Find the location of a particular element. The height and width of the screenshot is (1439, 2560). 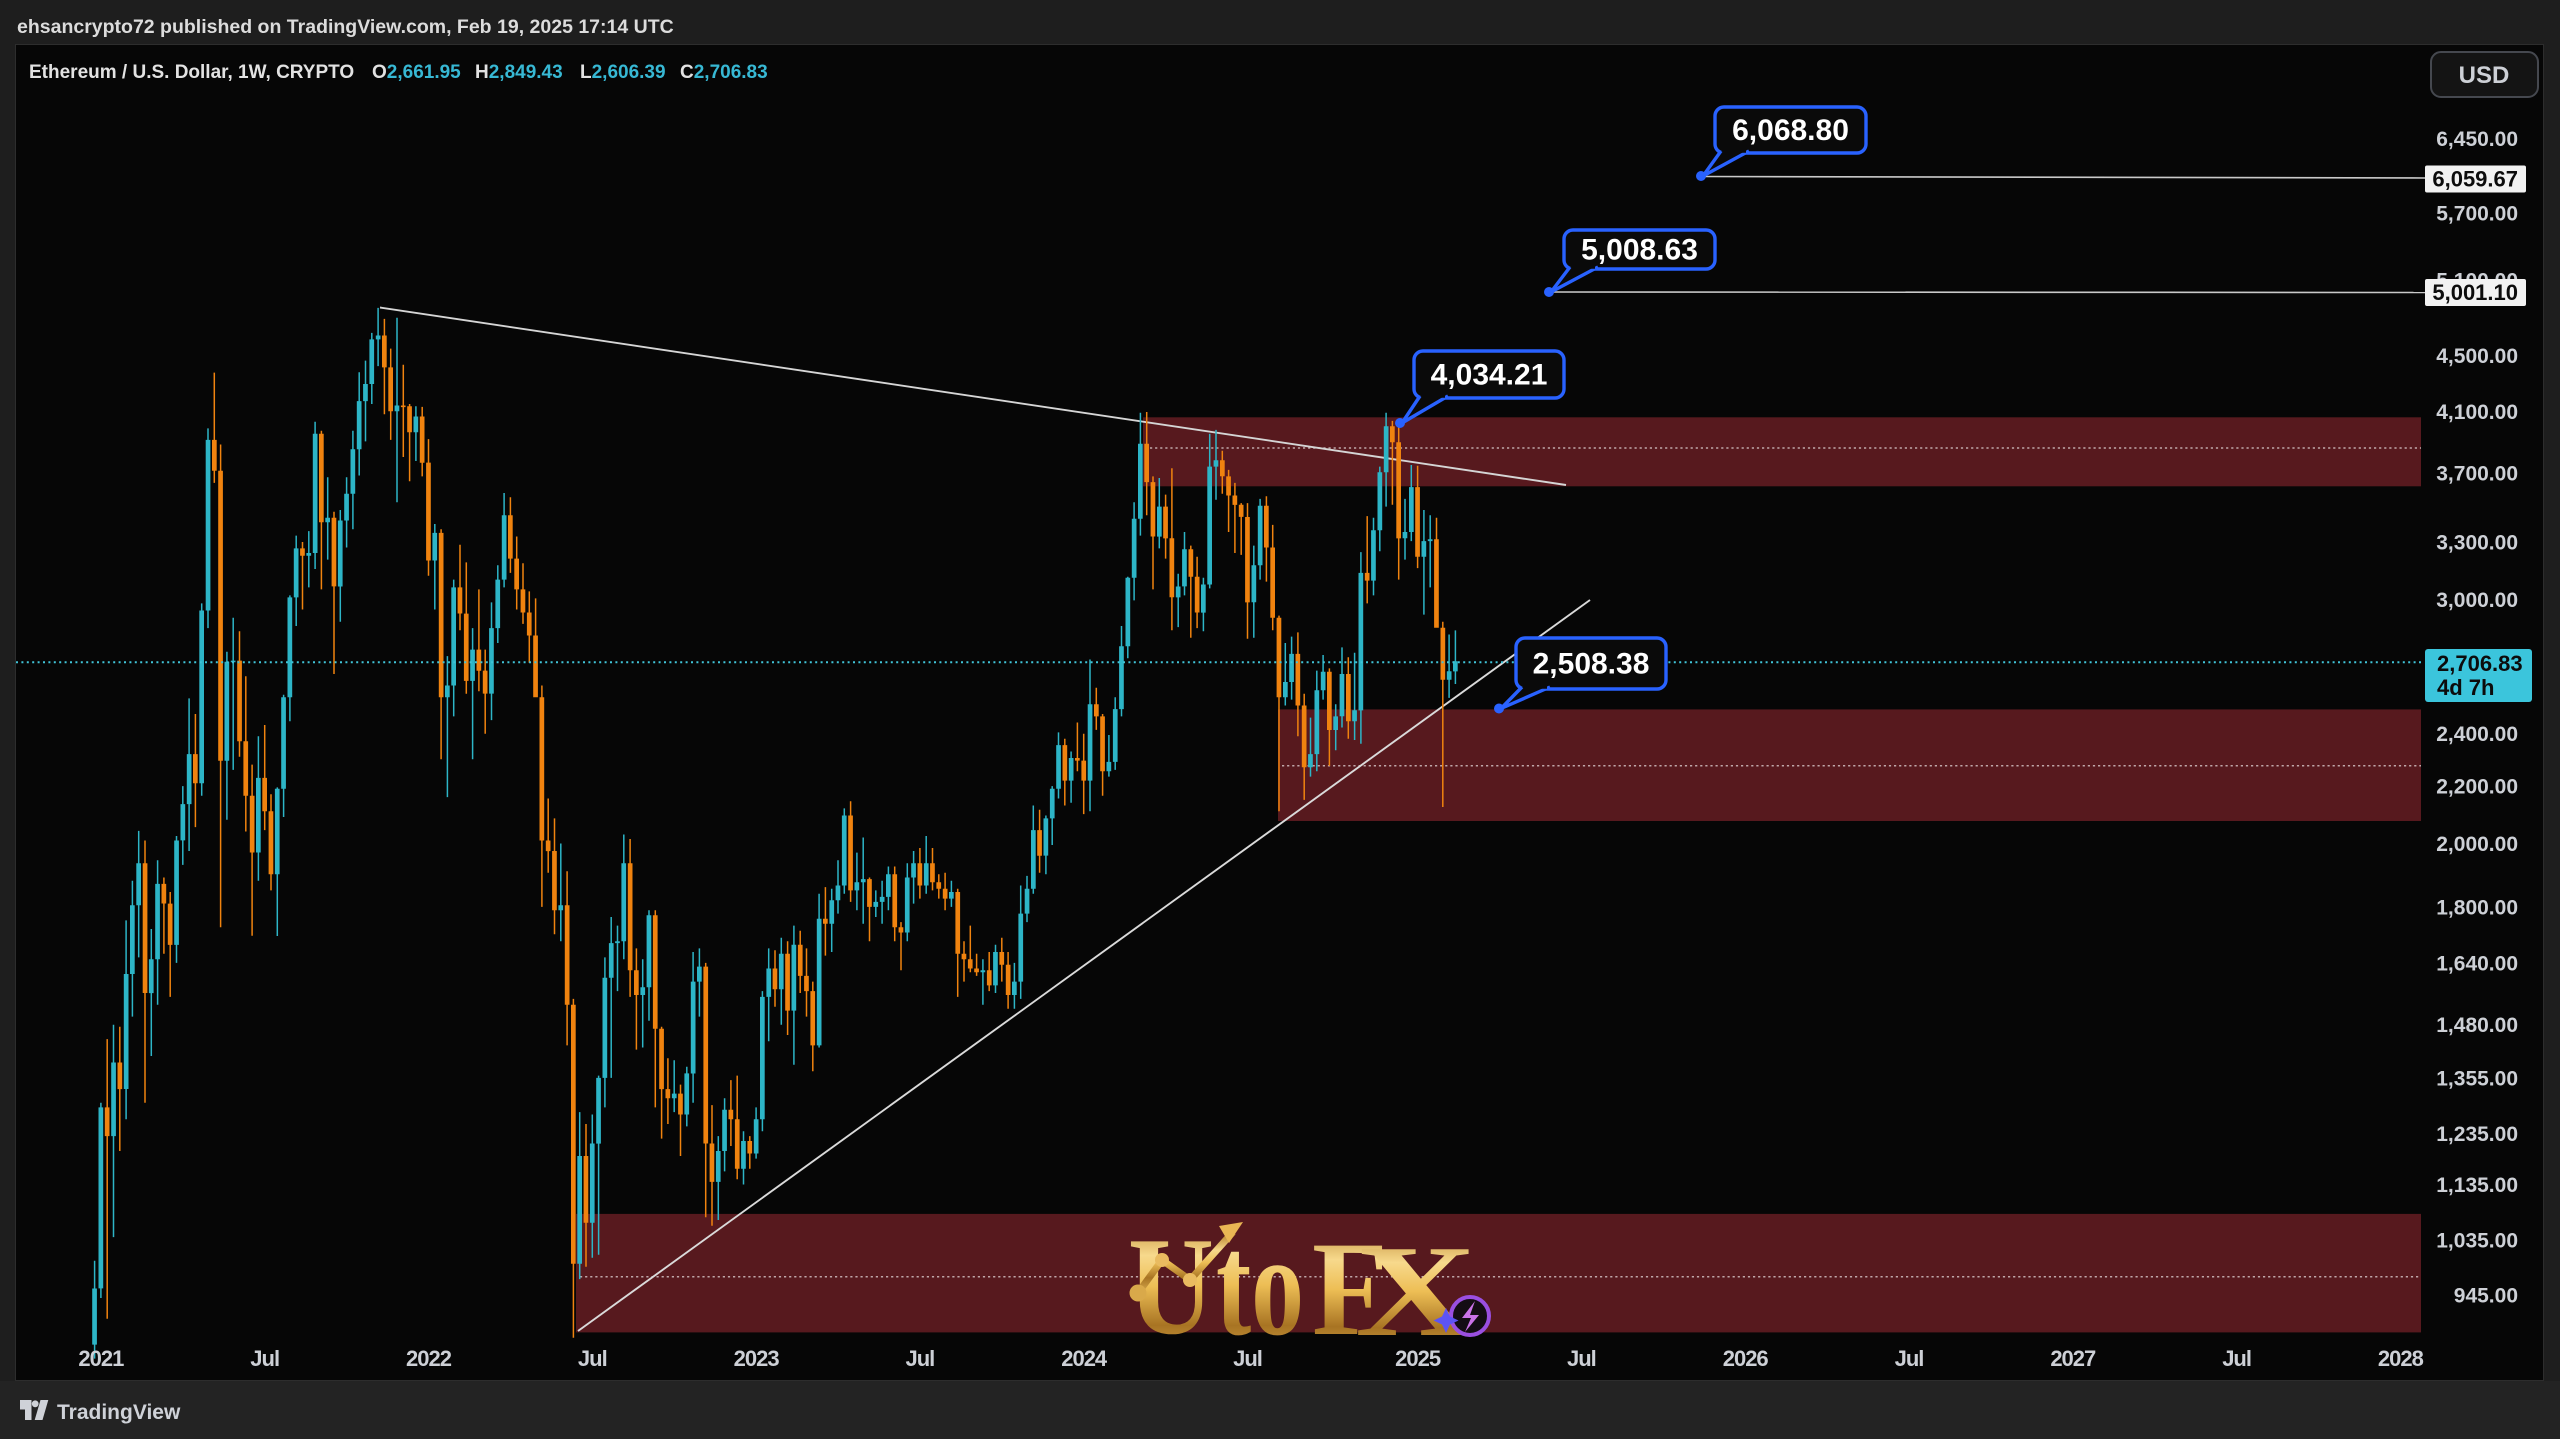

svg-text: 1,235.00 is located at coordinates (2477, 1134).